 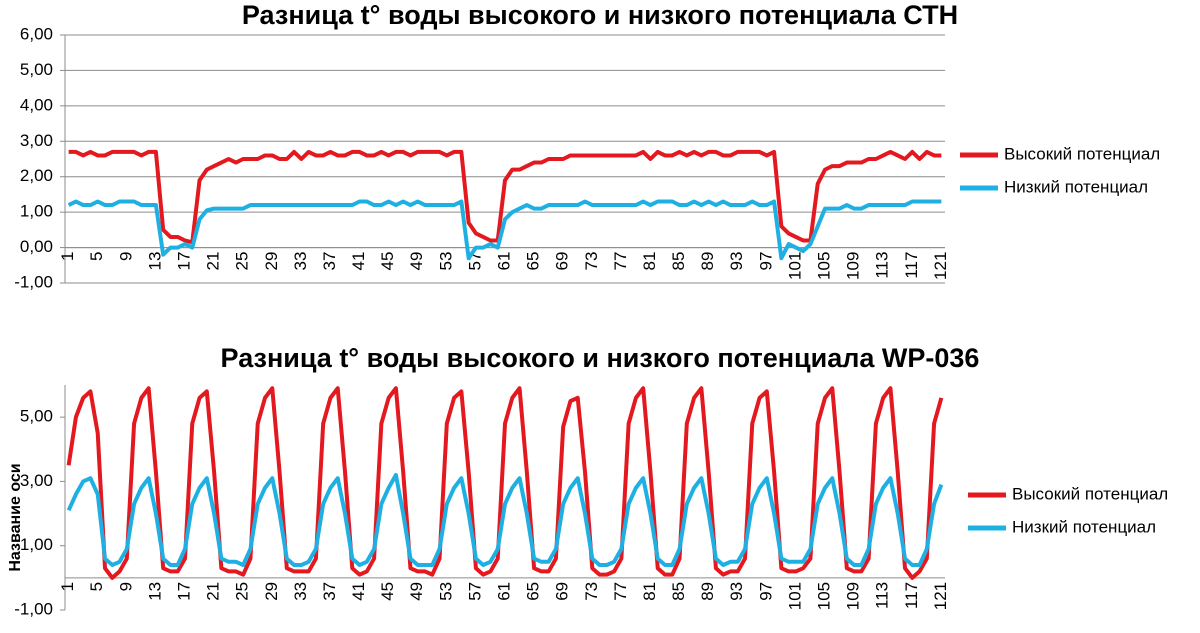 I want to click on y-axis-title: Название оси, so click(x=15, y=517).